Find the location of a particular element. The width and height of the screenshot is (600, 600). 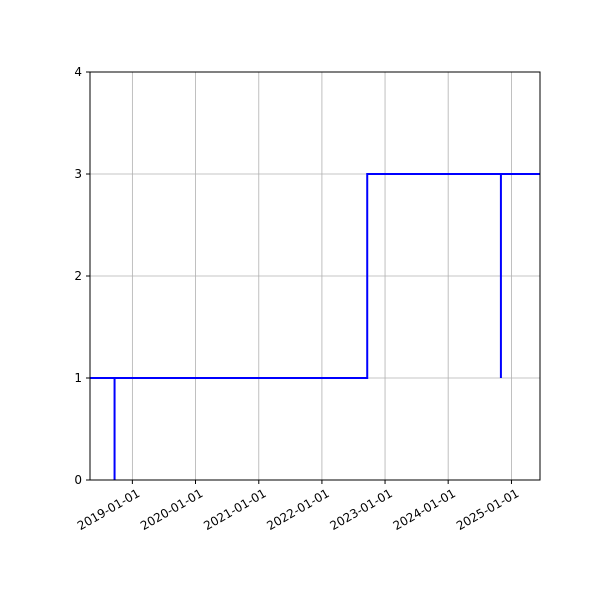

y-tick-label: 3 is located at coordinates (78, 174).